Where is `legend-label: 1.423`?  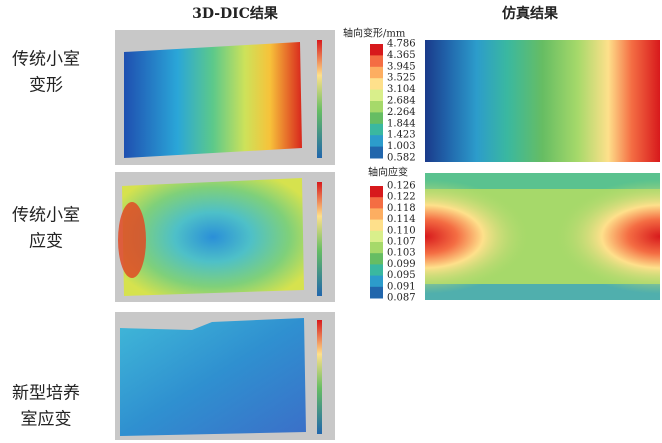 legend-label: 1.423 is located at coordinates (401, 135).